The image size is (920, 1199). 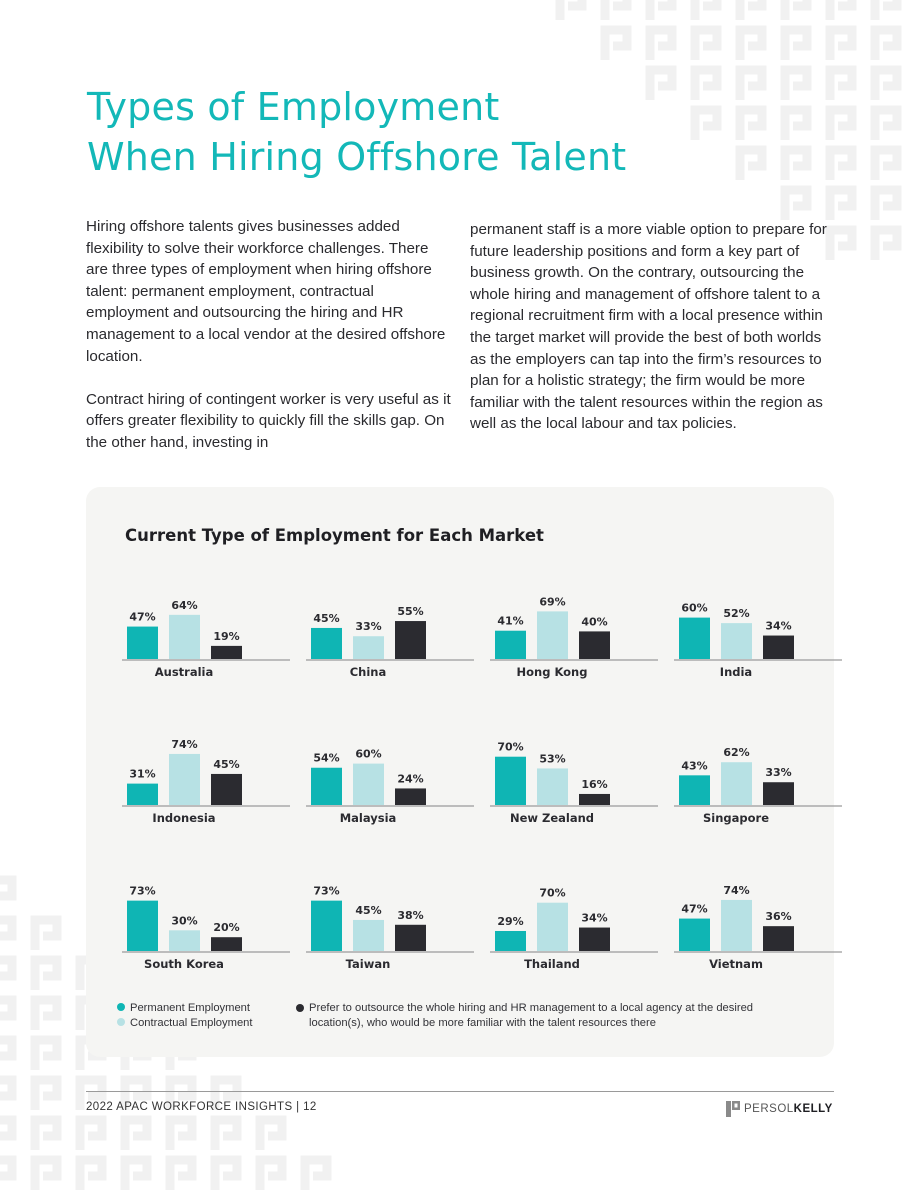 I want to click on data-label-south-korea-series-2: 30%, so click(x=184, y=920).